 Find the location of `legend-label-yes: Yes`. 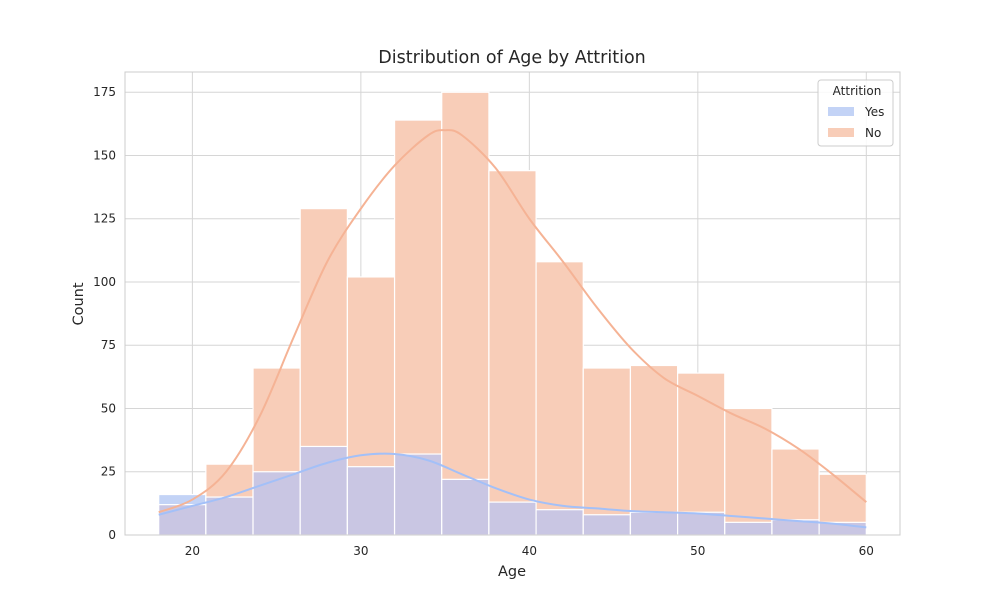

legend-label-yes: Yes is located at coordinates (874, 112).